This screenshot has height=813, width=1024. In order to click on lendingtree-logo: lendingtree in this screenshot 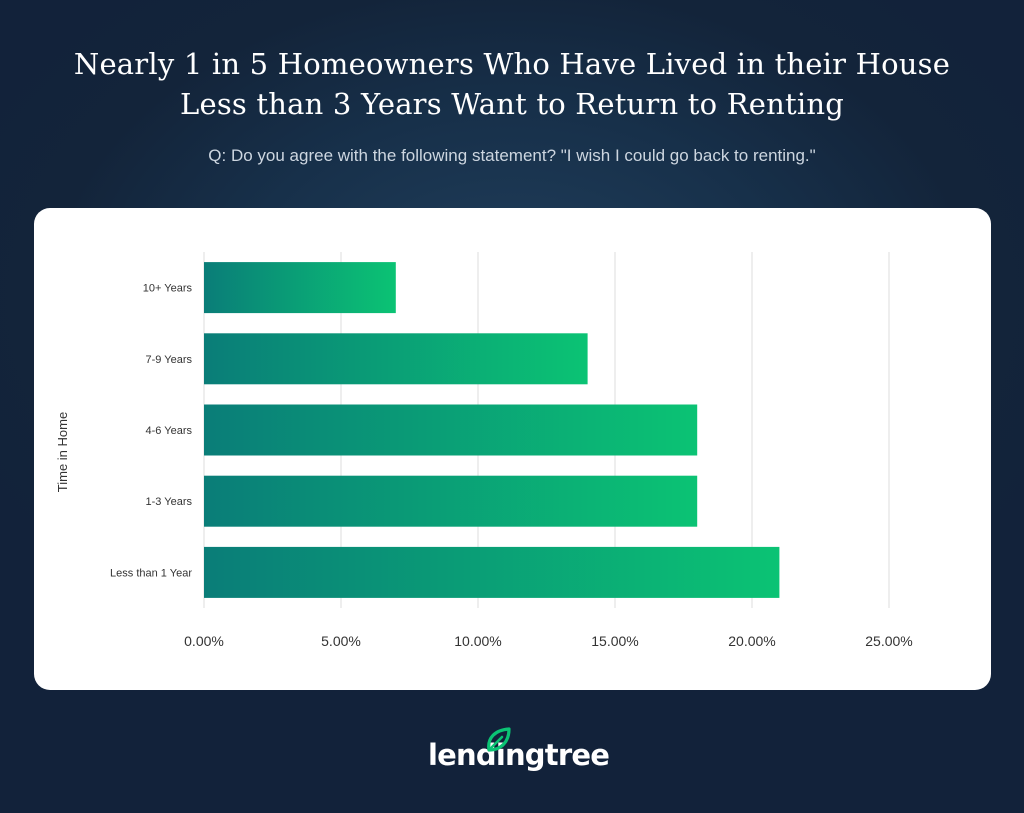, I will do `click(519, 754)`.